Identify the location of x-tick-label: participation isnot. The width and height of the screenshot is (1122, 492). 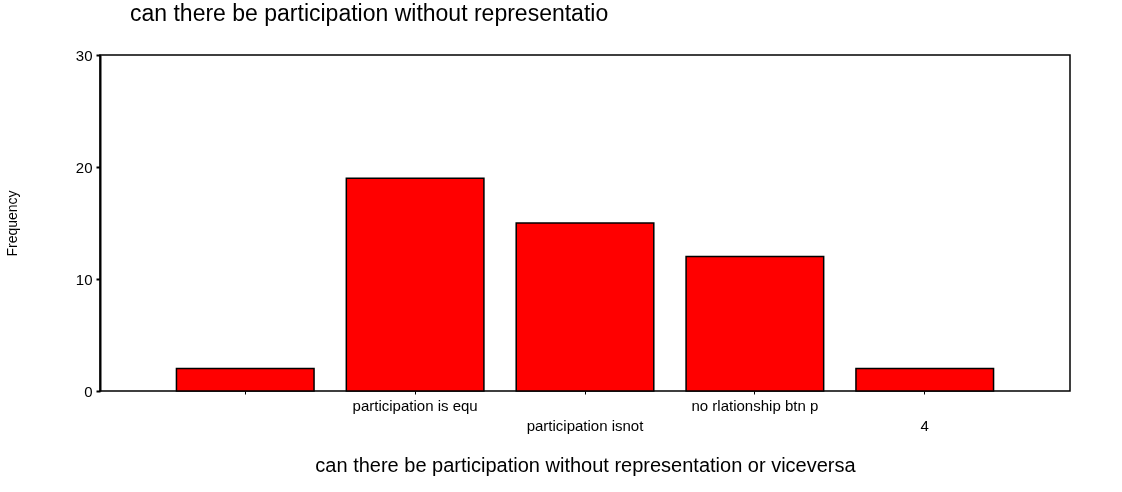
(585, 425).